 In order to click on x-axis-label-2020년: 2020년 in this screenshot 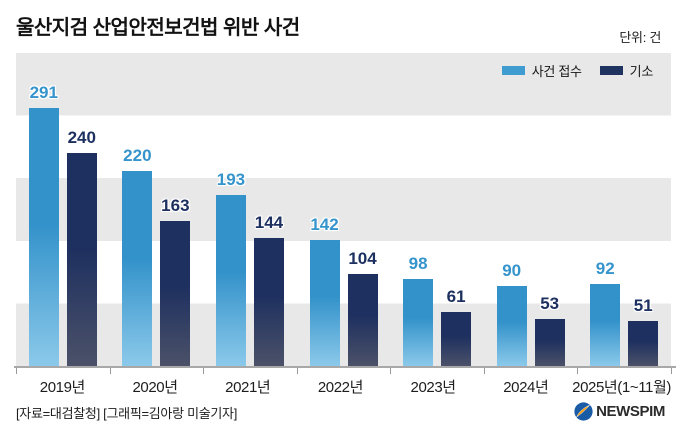, I will do `click(155, 387)`.